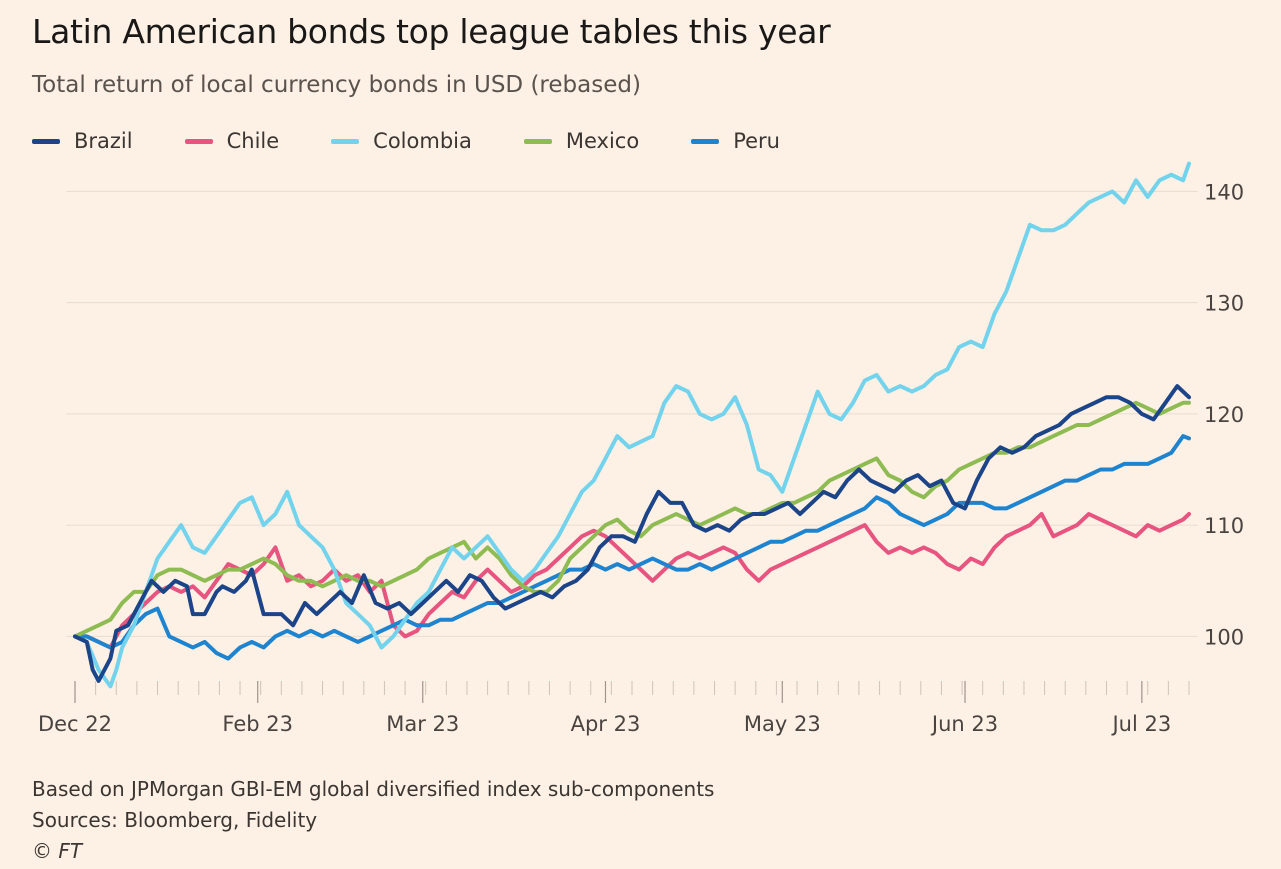 The width and height of the screenshot is (1281, 869). I want to click on footer-copyright: © FT, so click(57, 851).